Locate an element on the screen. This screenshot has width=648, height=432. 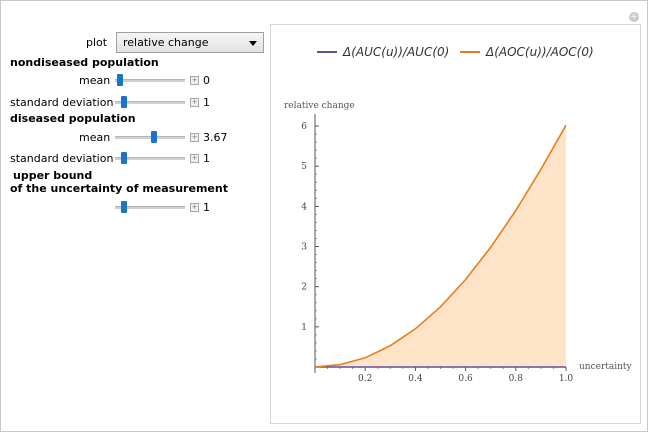
nondiseased-mean-value: 0 is located at coordinates (206, 80).